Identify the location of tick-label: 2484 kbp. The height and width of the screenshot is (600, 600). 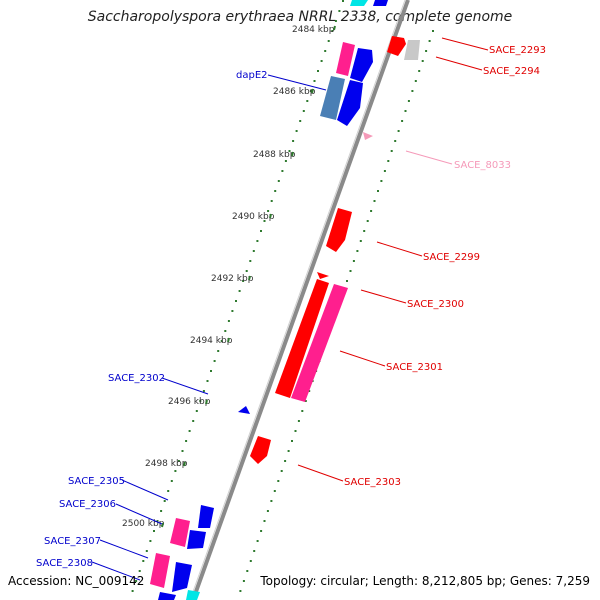
(313, 30).